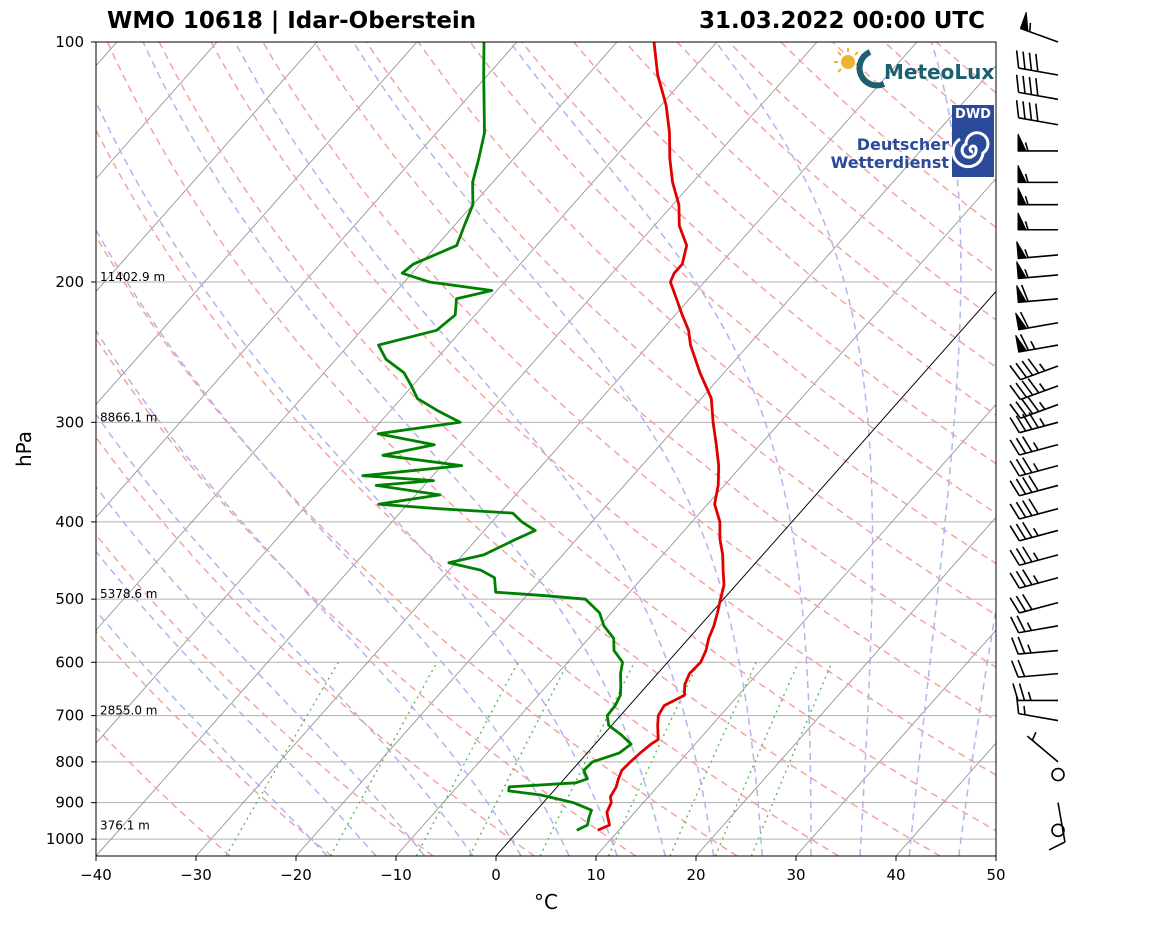  What do you see at coordinates (913, 142) in the screenshot?
I see `dwd-logo: Deutscher Wetterdienst DWD` at bounding box center [913, 142].